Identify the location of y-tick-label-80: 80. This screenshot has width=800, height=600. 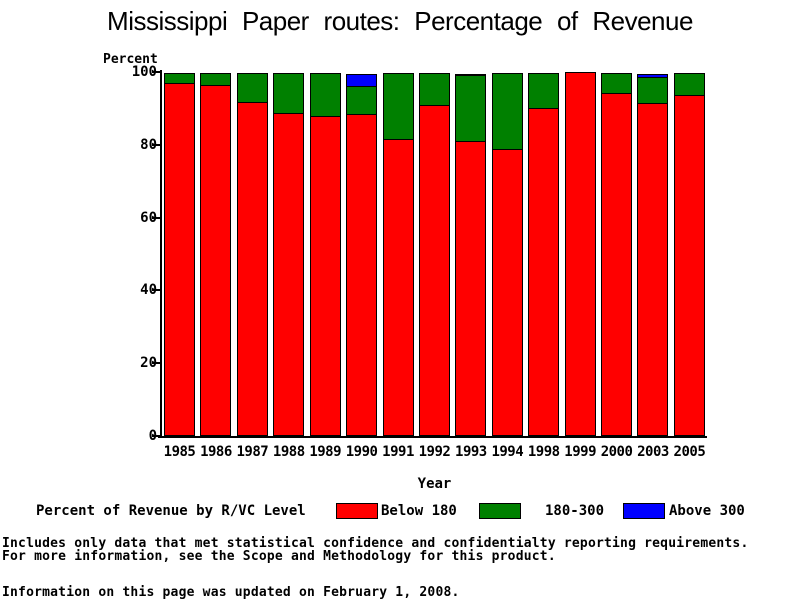
(148, 144).